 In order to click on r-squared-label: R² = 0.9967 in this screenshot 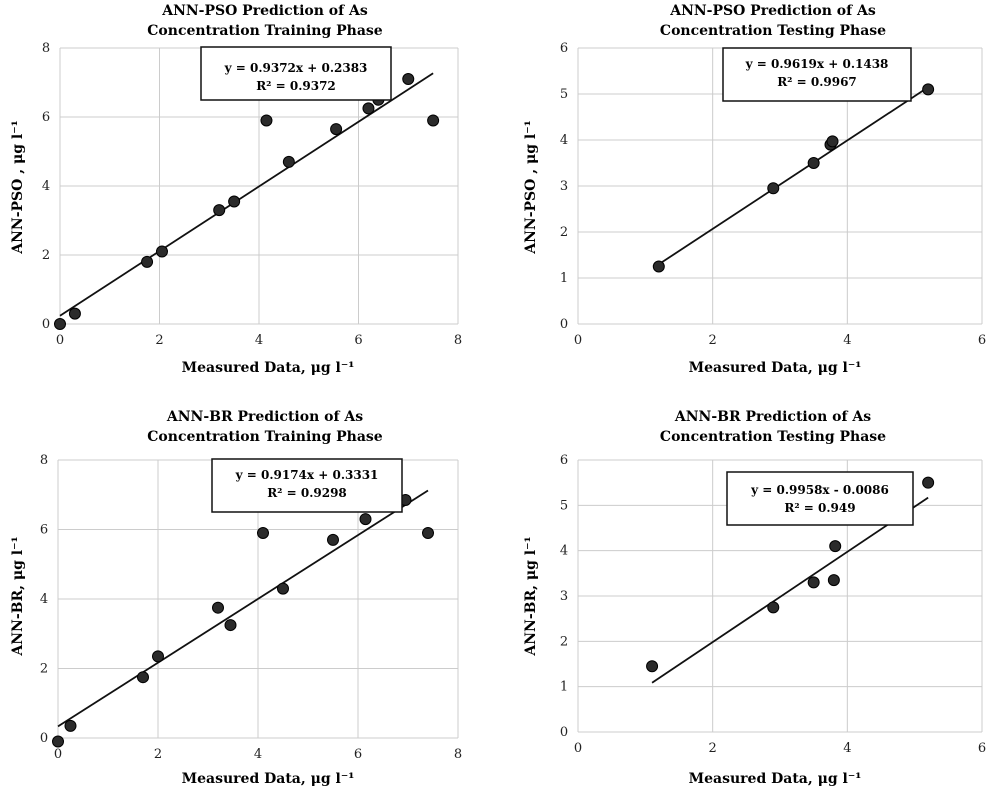, I will do `click(817, 82)`.